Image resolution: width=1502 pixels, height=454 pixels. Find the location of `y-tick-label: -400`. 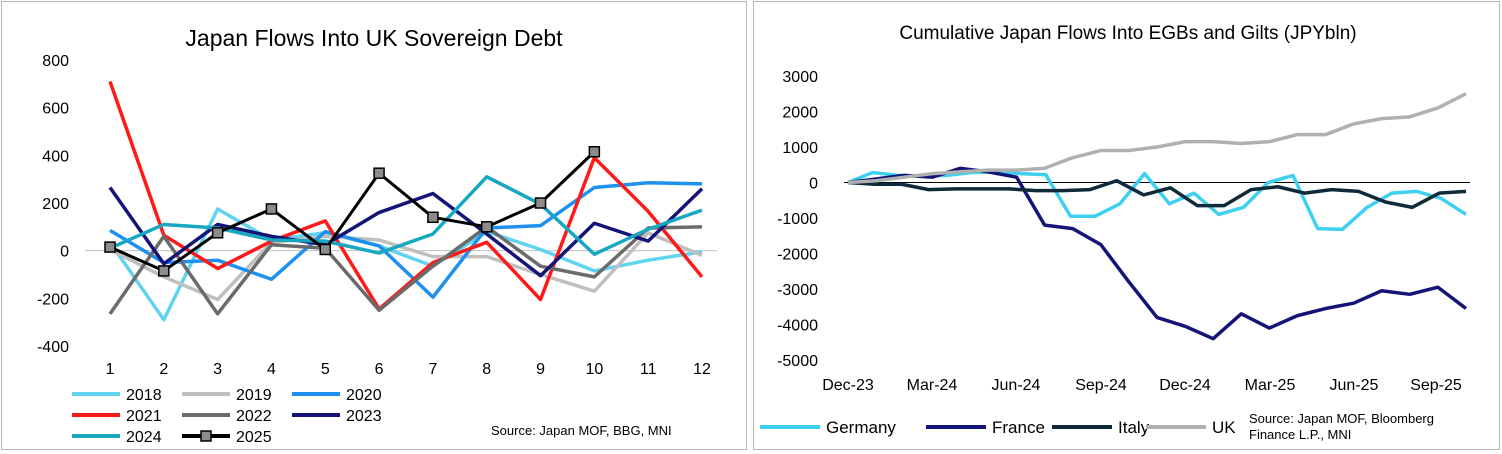

y-tick-label: -400 is located at coordinates (53, 347).